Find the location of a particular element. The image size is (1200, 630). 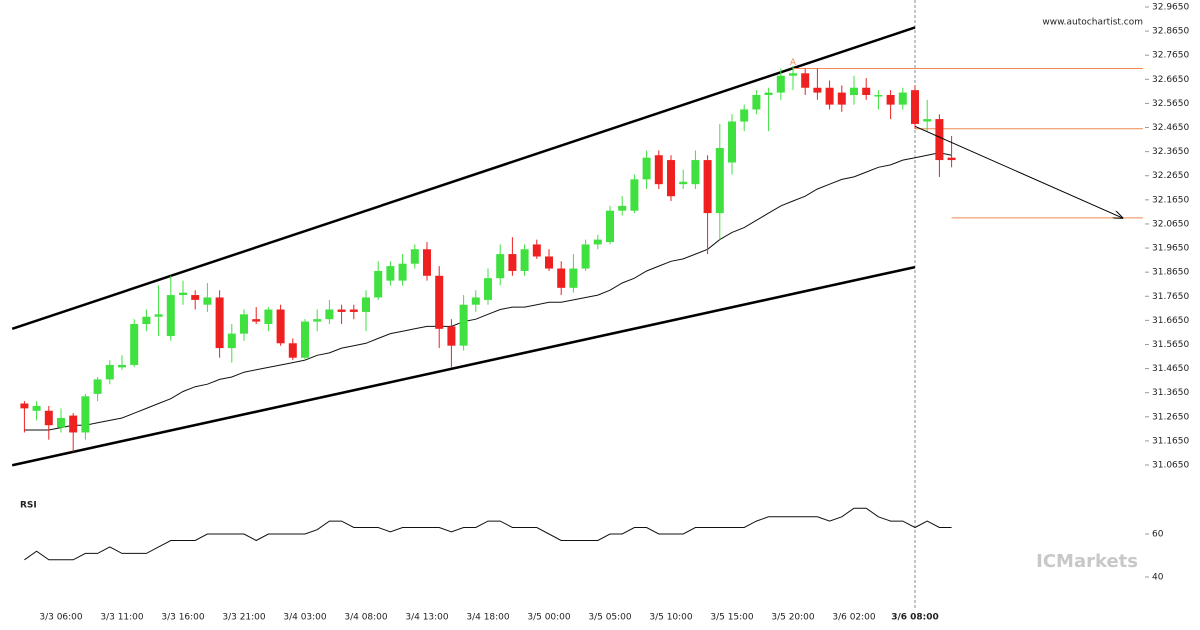

forecast-arrow is located at coordinates (1018, 171).